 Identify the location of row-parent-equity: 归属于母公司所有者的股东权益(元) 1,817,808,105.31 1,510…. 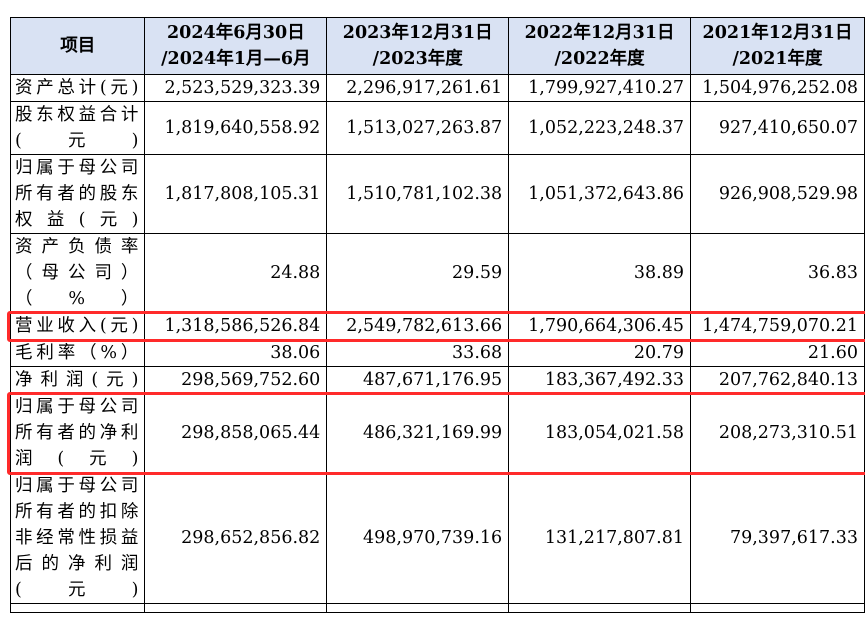
(437, 194).